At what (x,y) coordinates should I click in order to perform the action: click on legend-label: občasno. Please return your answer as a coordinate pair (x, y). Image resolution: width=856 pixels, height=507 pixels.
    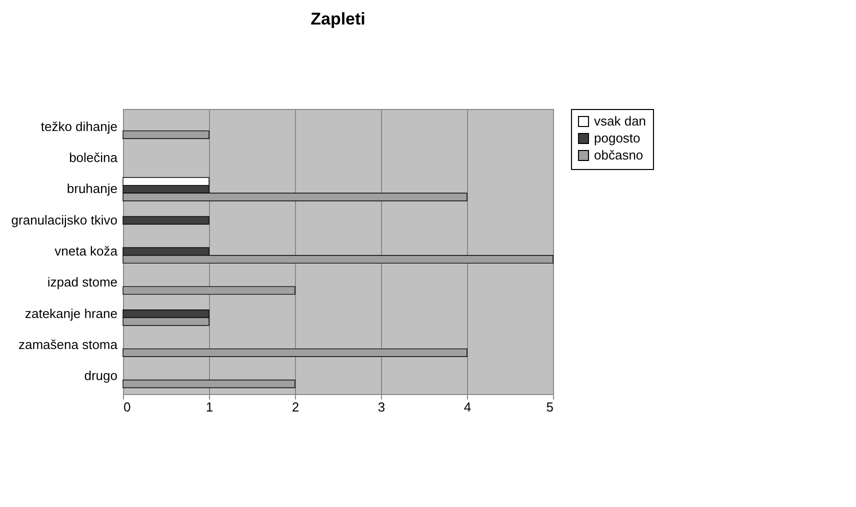
    Looking at the image, I should click on (619, 155).